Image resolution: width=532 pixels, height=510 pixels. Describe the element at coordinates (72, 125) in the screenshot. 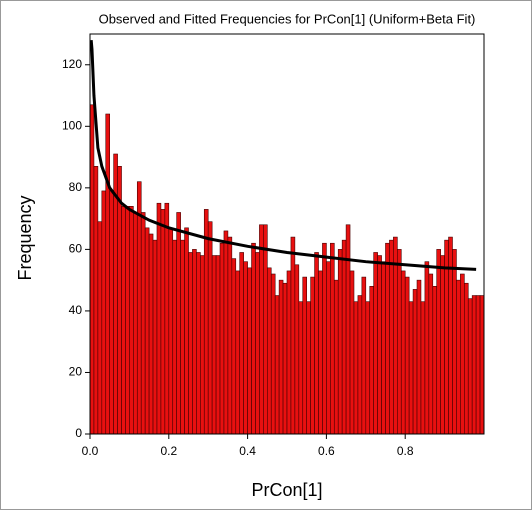

I see `y-tick-label: 100` at that location.